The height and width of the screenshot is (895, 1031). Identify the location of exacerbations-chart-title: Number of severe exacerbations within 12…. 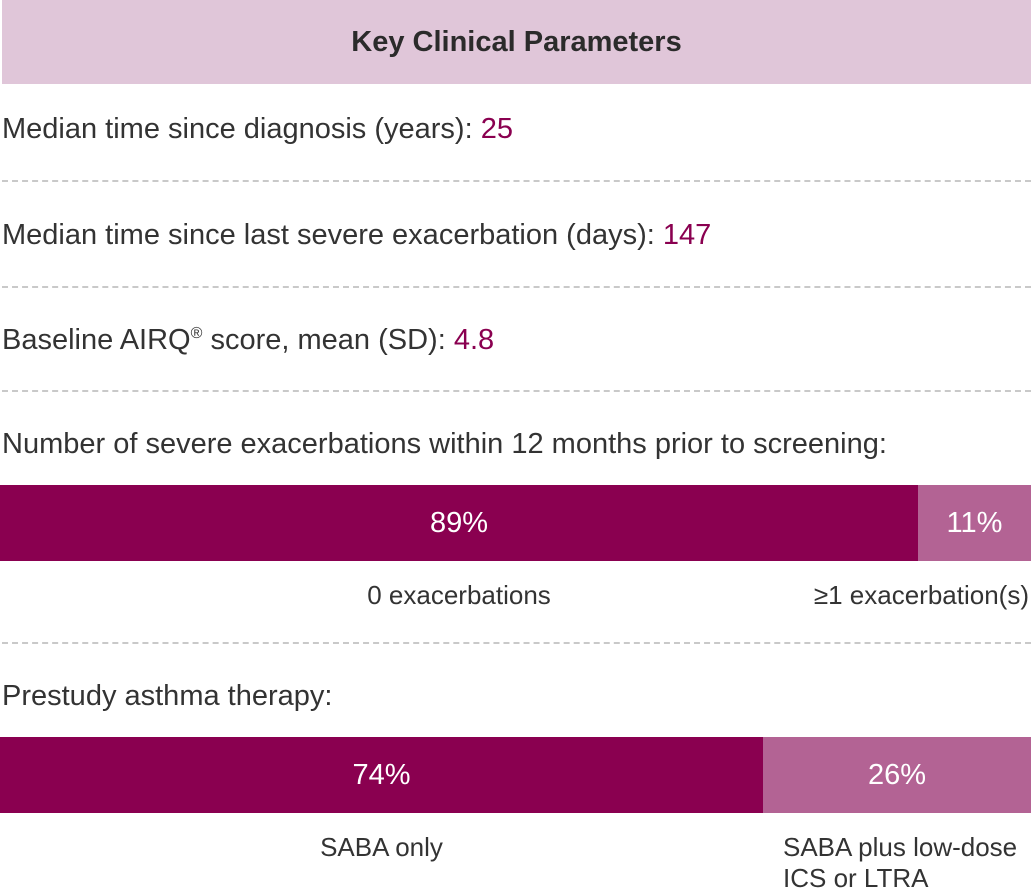
(444, 444).